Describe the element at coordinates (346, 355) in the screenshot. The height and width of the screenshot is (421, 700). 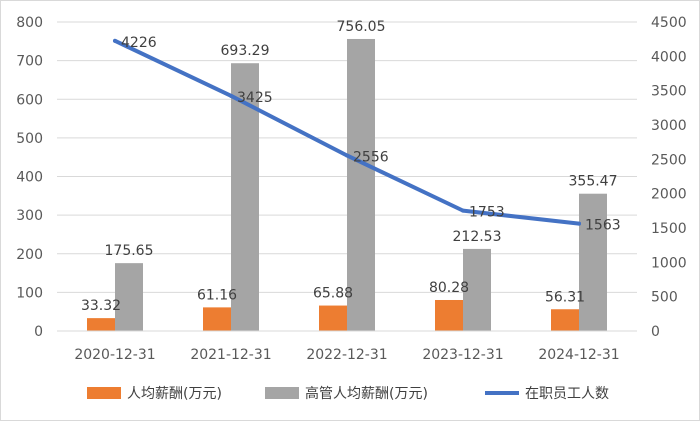
I see `x-tick-label: 2022-12-31` at that location.